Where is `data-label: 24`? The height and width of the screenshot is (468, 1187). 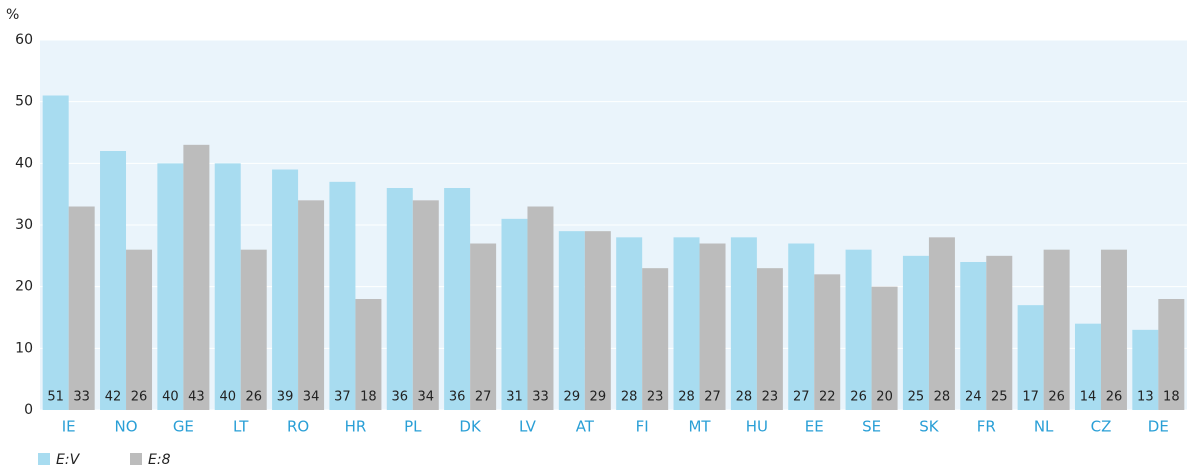 data-label: 24 is located at coordinates (973, 397).